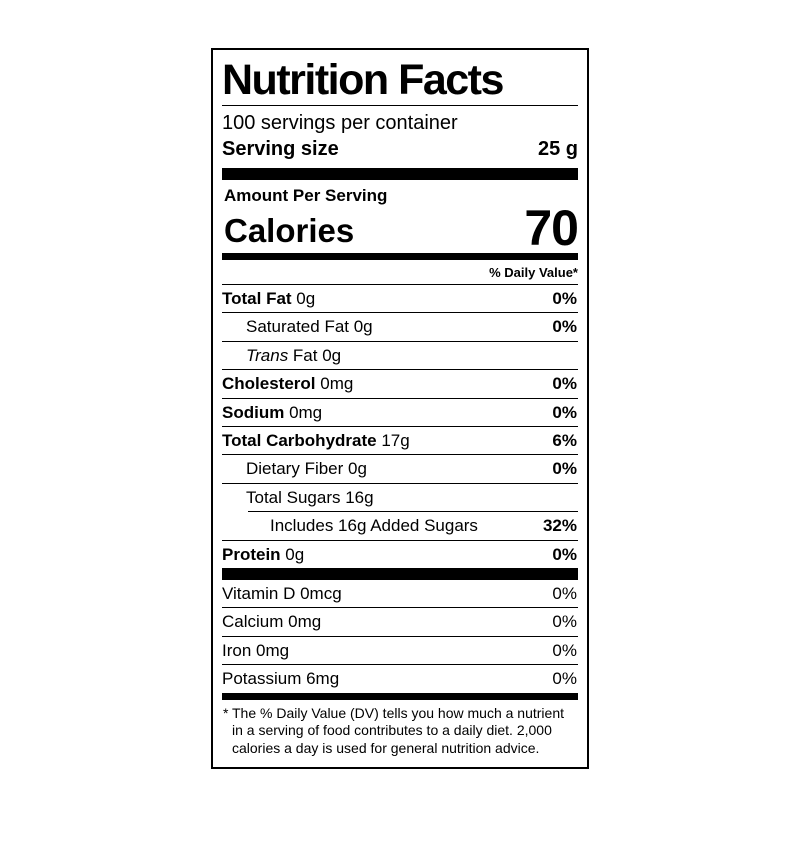 This screenshot has width=800, height=848. I want to click on calories-value: 70, so click(551, 227).